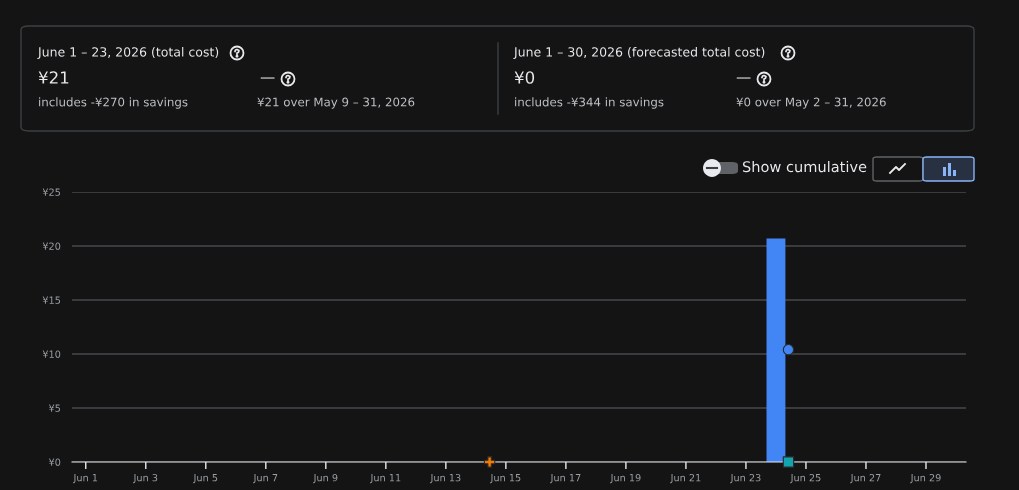  Describe the element at coordinates (745, 478) in the screenshot. I see `x-tick-label: Jun 23` at that location.